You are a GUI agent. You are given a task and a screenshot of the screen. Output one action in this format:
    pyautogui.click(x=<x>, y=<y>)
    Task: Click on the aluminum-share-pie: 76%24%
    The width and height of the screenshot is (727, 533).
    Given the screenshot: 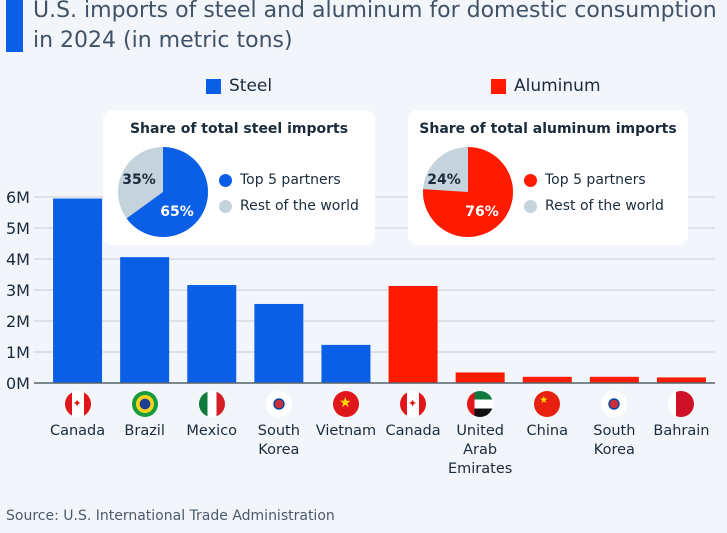 What is the action you would take?
    pyautogui.click(x=468, y=192)
    